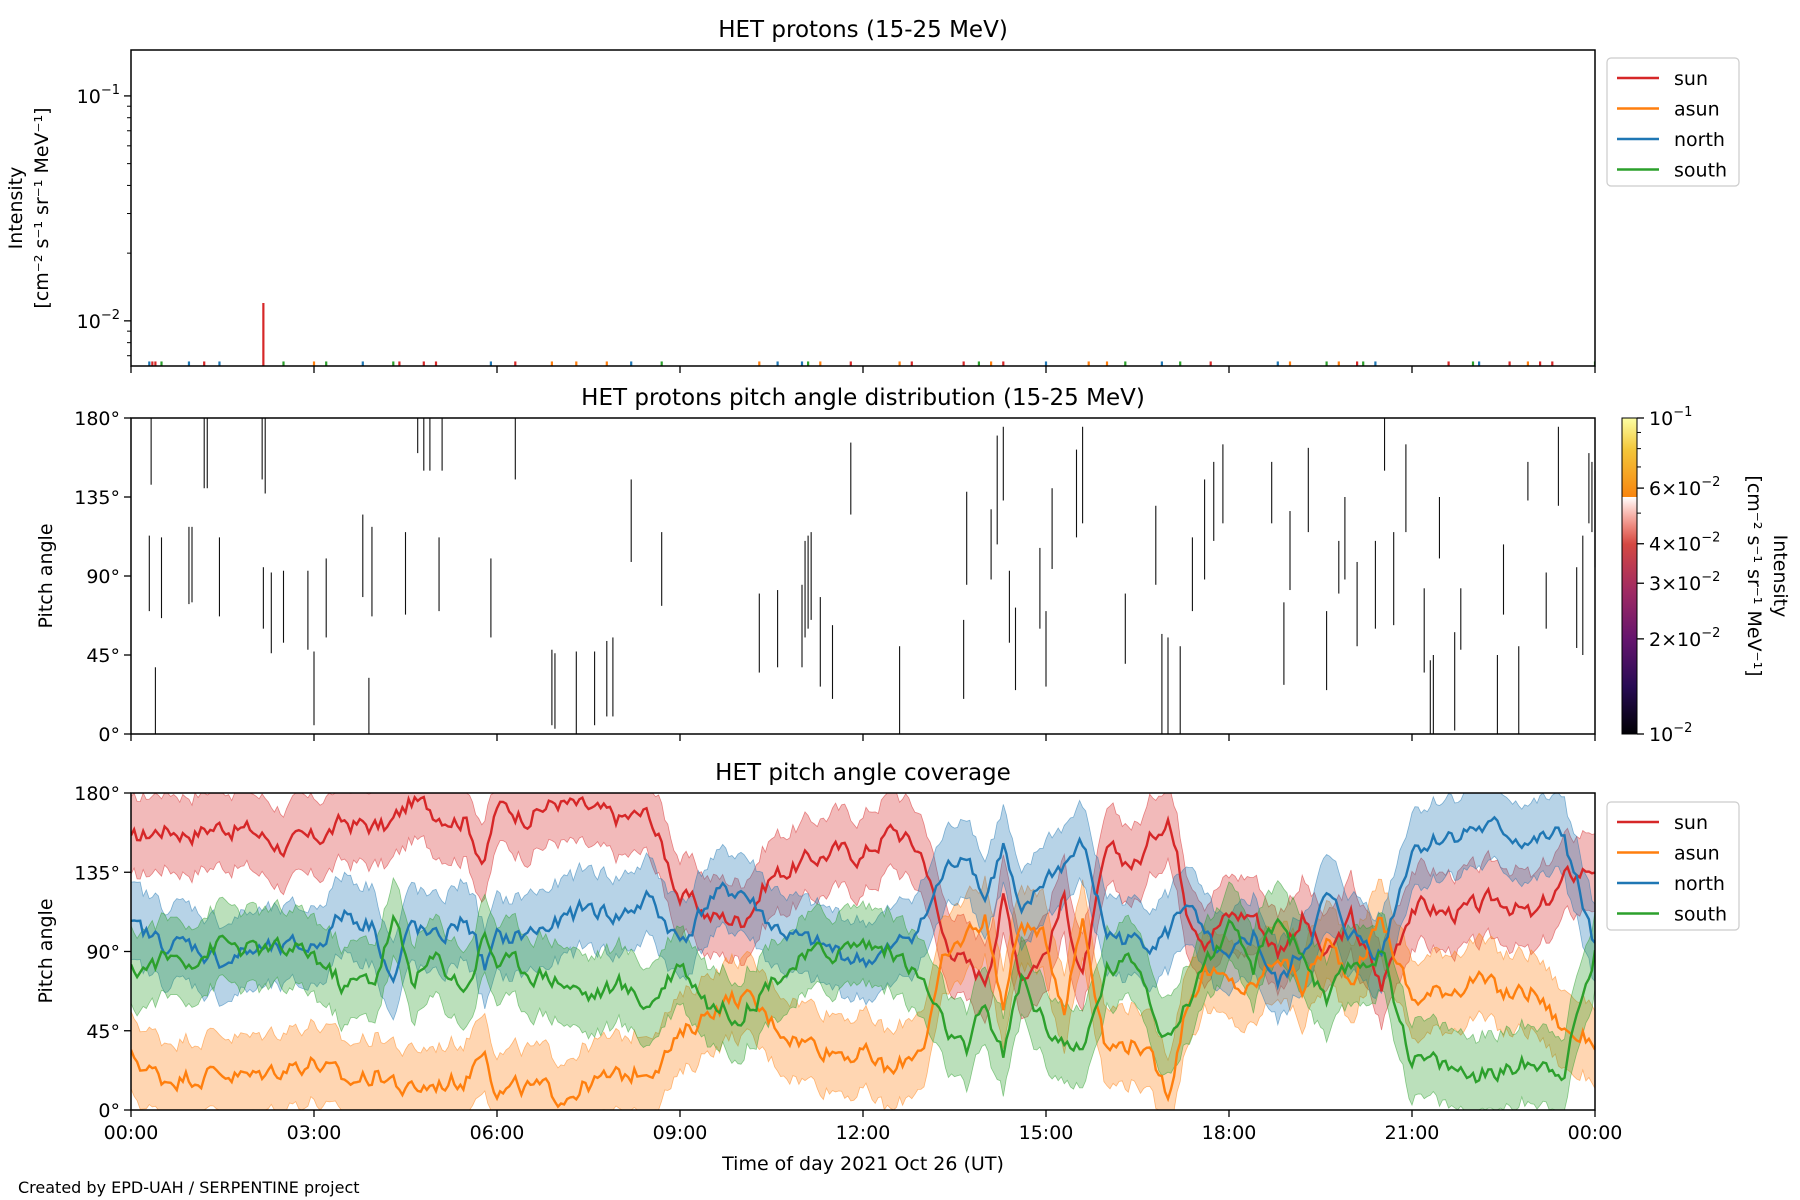 This screenshot has width=1800, height=1200. Describe the element at coordinates (497, 1133) in the screenshot. I see `x-tick-label: 06:00` at that location.